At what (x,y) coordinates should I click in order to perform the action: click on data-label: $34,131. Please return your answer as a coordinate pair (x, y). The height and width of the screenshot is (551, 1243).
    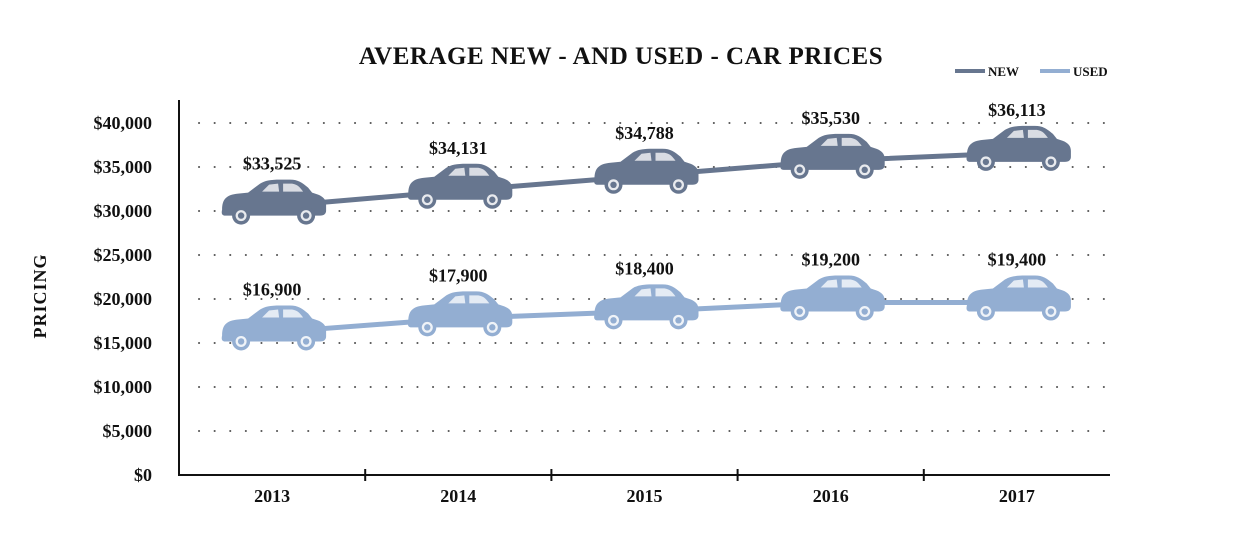
    Looking at the image, I should click on (458, 148).